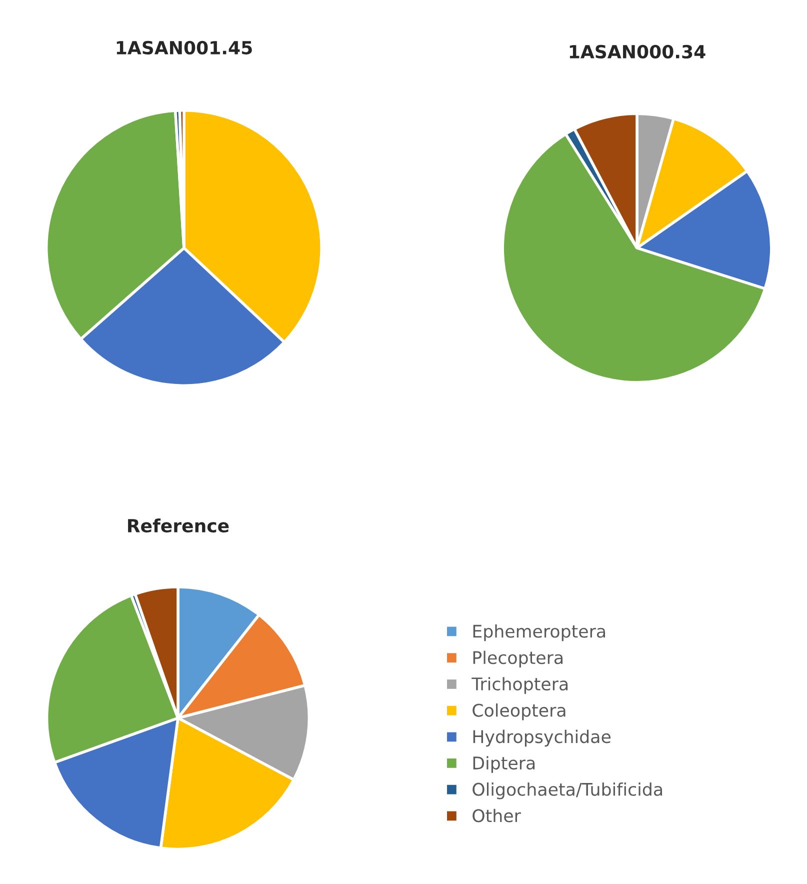  I want to click on legend-label: Diptera, so click(504, 764).